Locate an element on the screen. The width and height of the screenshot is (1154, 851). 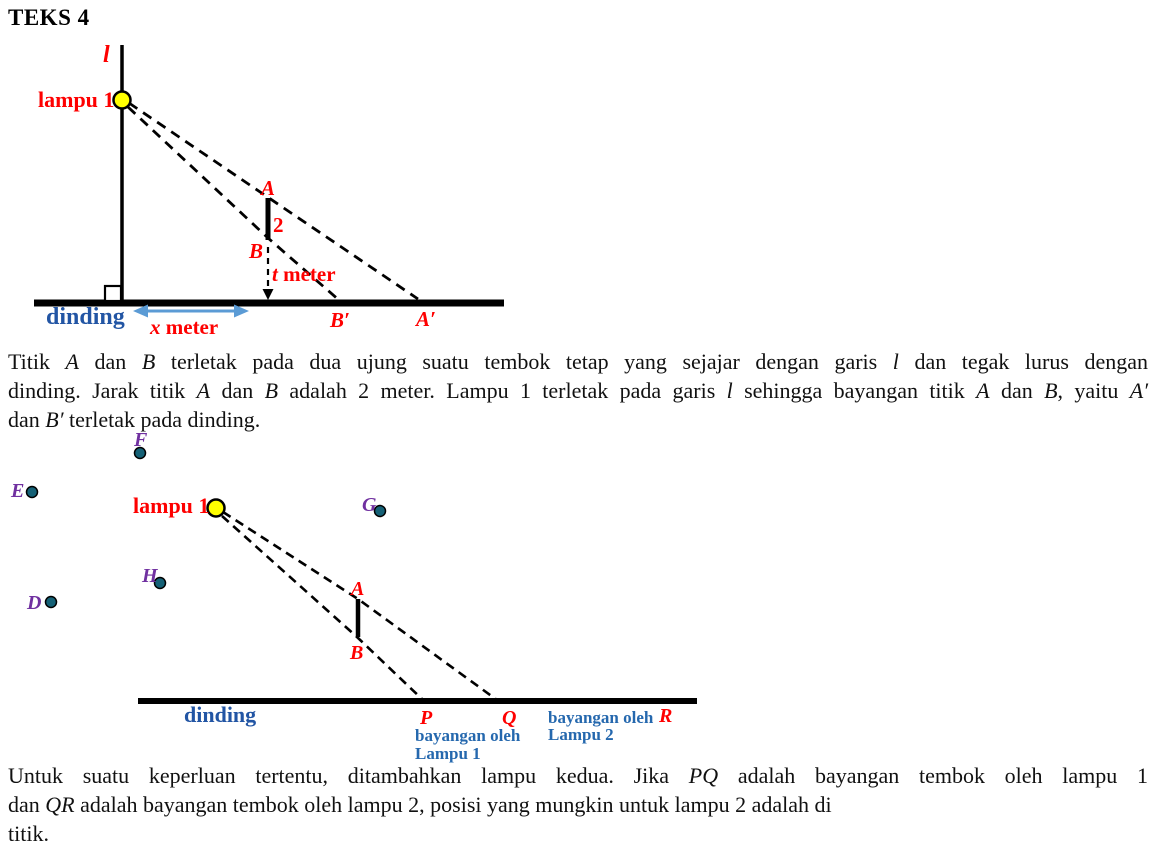
label-point-B: B is located at coordinates (255, 251).